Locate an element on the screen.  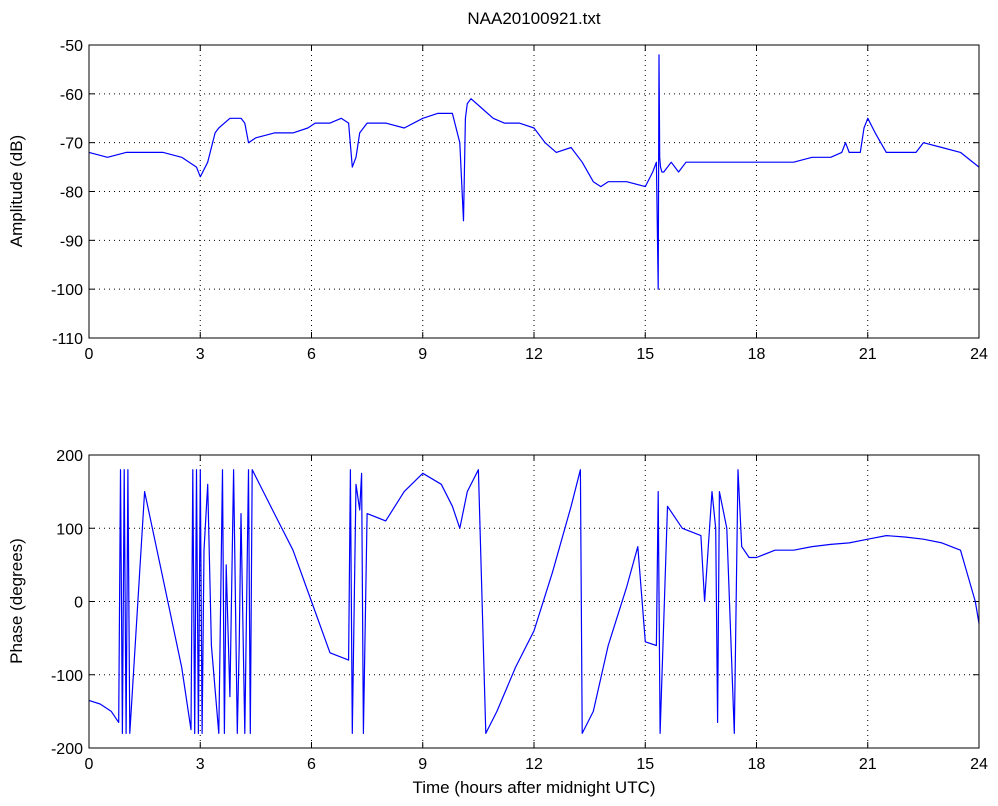
x-axis-label: Time (hours after midnight UTC) is located at coordinates (533, 787).